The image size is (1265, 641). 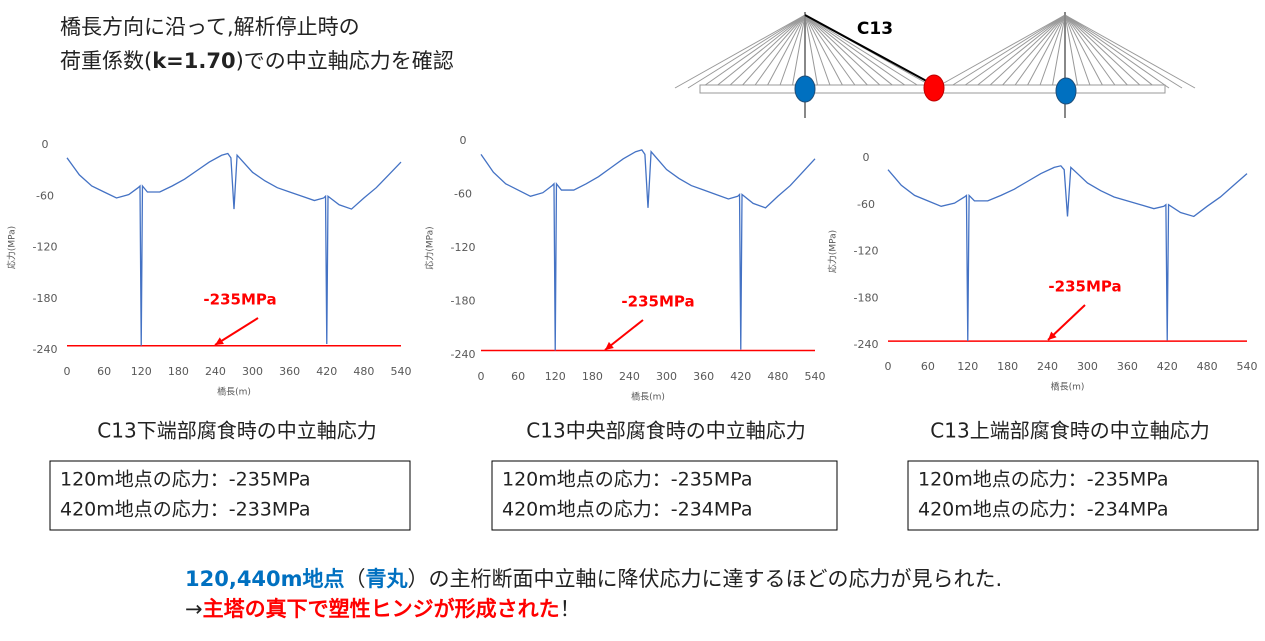 I want to click on footer-part: （, so click(x=355, y=579).